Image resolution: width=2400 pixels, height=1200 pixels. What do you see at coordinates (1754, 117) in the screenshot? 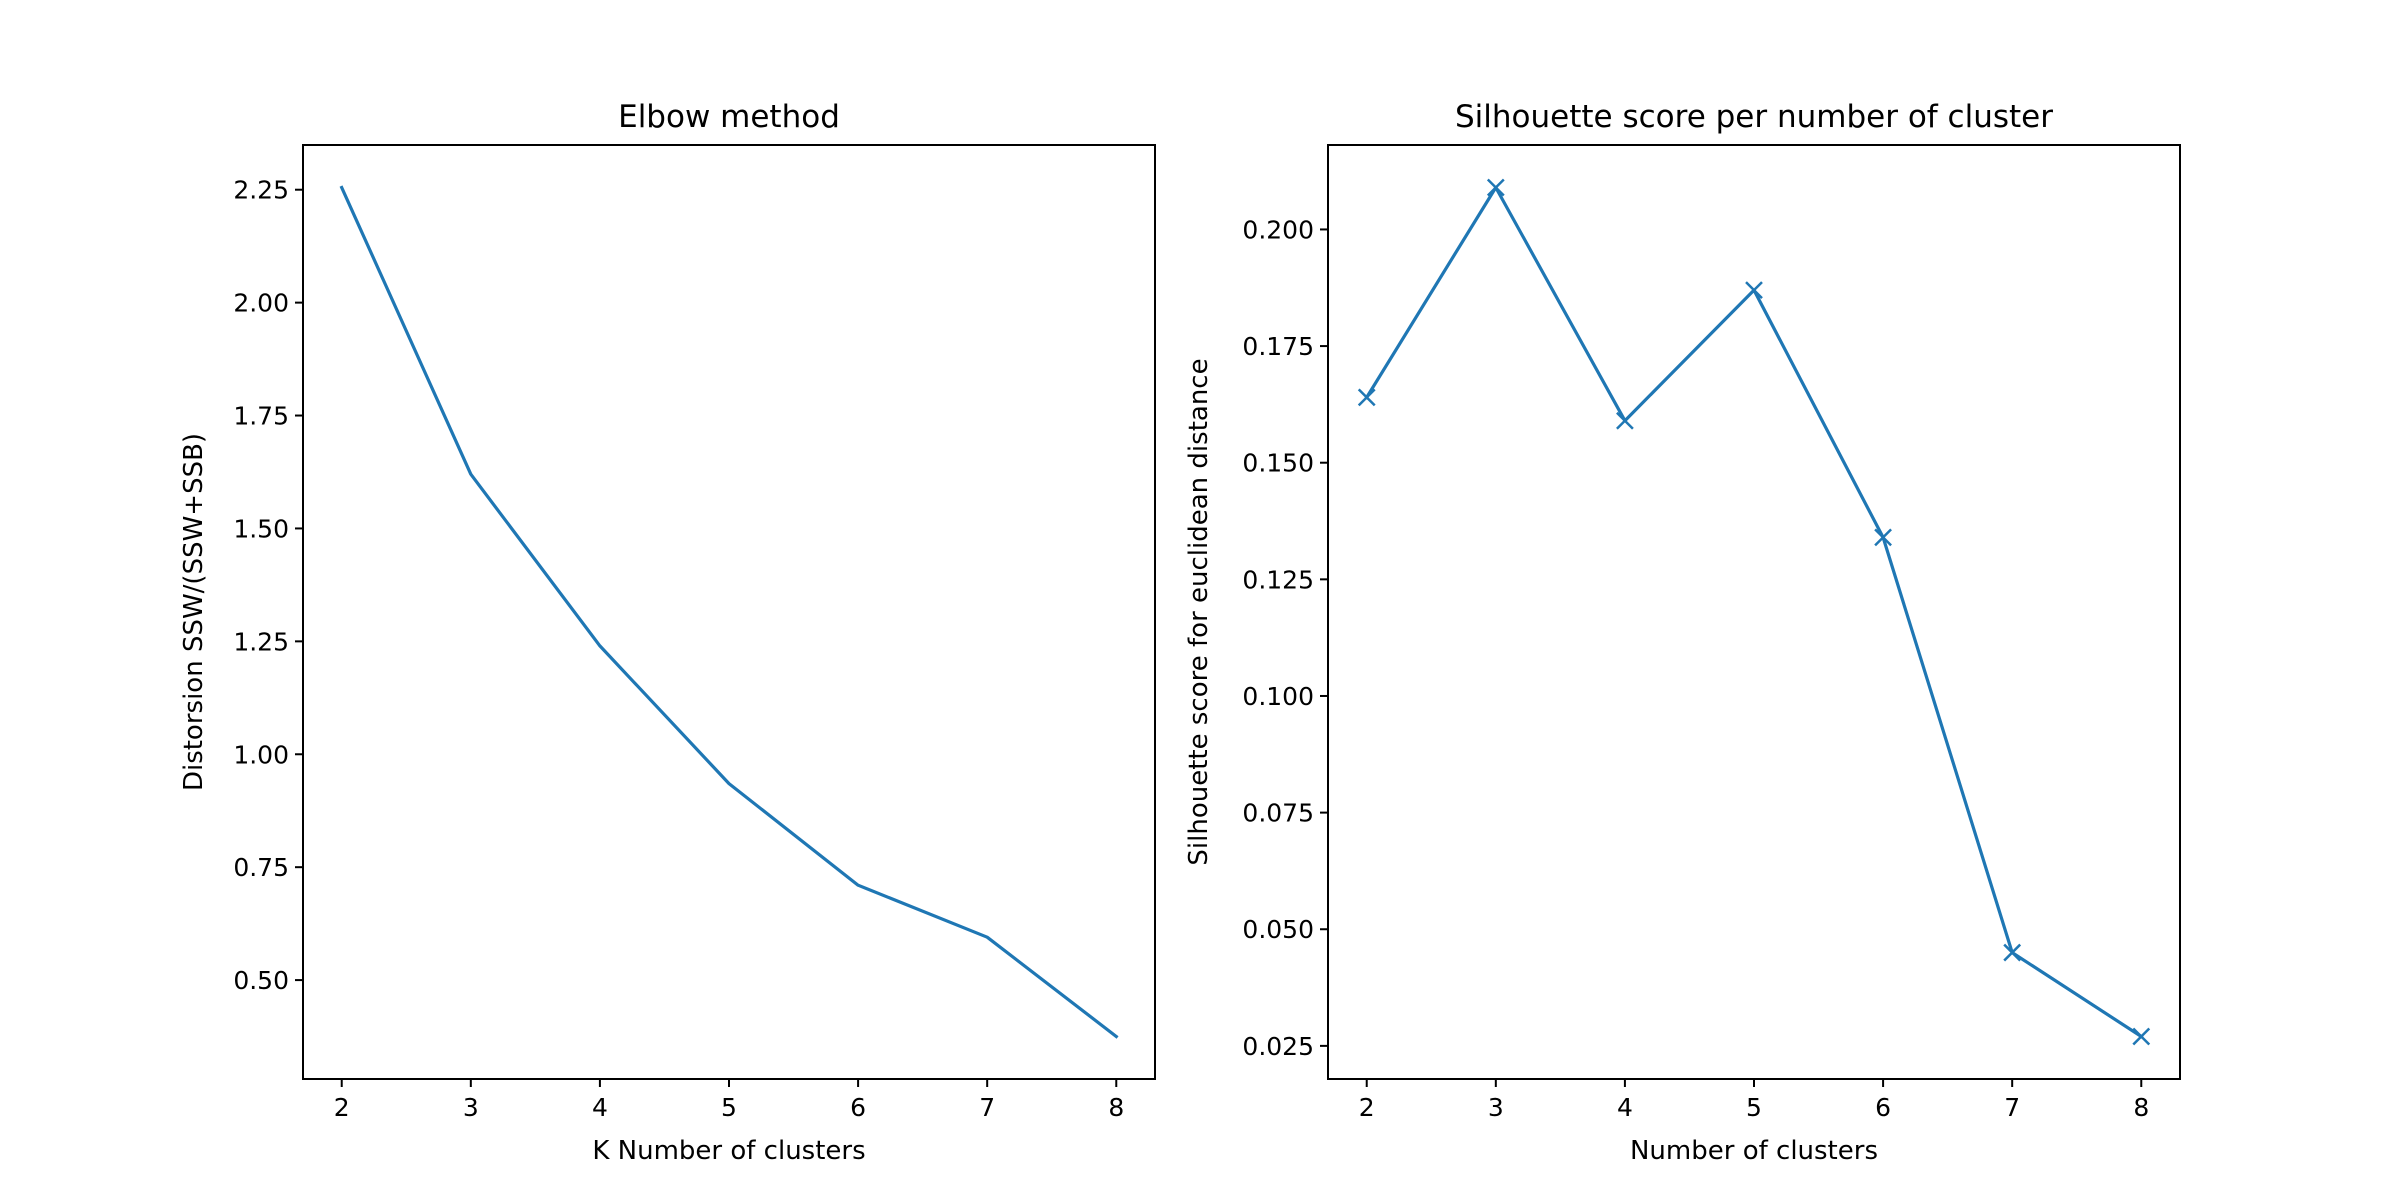
I see `chart-title: Silhouette score per number of cluster` at bounding box center [1754, 117].